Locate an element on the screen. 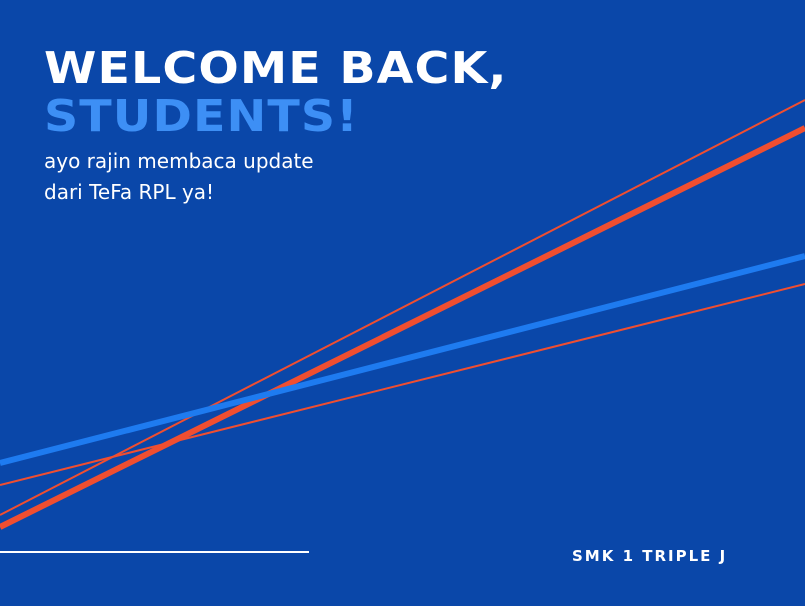 This screenshot has height=606, width=805. headline-welcome-back: WELCOME BACK, is located at coordinates (276, 68).